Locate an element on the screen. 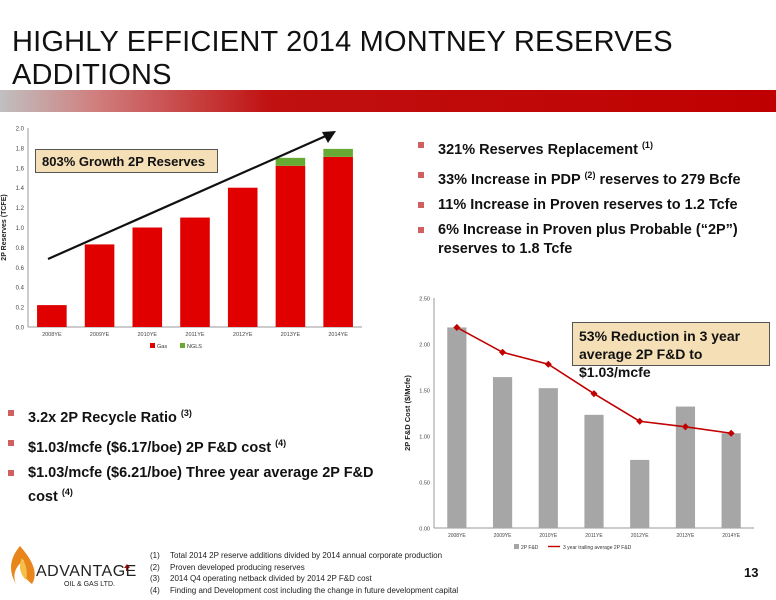 This screenshot has width=776, height=600. legend-label: 3 year trailing average 2P F&D is located at coordinates (597, 548).